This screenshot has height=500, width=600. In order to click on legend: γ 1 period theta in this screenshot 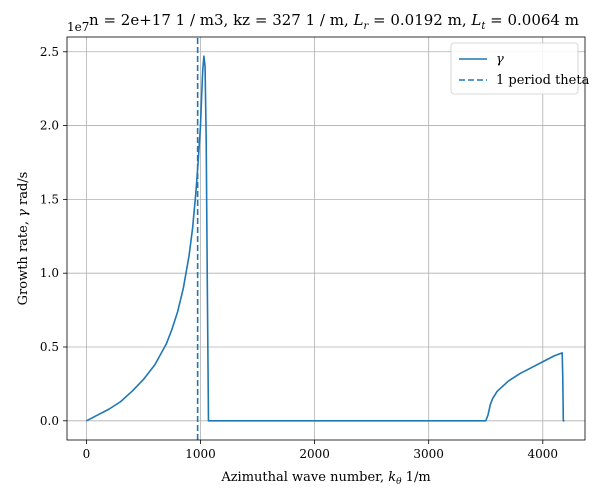, I will do `click(520, 68)`.